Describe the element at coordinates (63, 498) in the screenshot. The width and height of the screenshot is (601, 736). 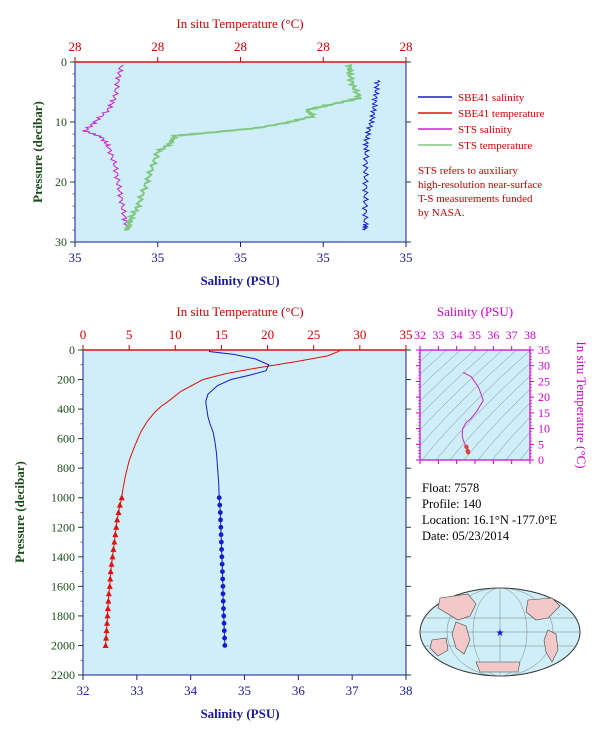
I see `bottom-pressure-tick-label: 1000` at that location.